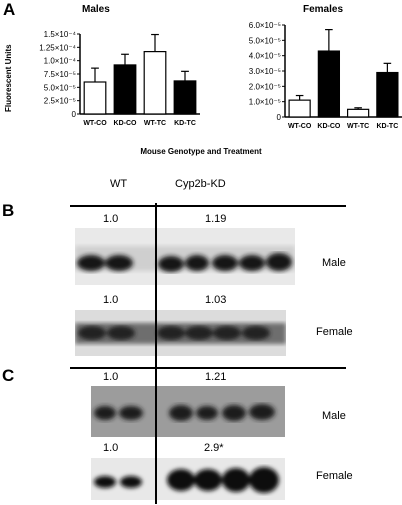 This screenshot has height=505, width=402. What do you see at coordinates (334, 476) in the screenshot?
I see `c-female-label: Female` at bounding box center [334, 476].